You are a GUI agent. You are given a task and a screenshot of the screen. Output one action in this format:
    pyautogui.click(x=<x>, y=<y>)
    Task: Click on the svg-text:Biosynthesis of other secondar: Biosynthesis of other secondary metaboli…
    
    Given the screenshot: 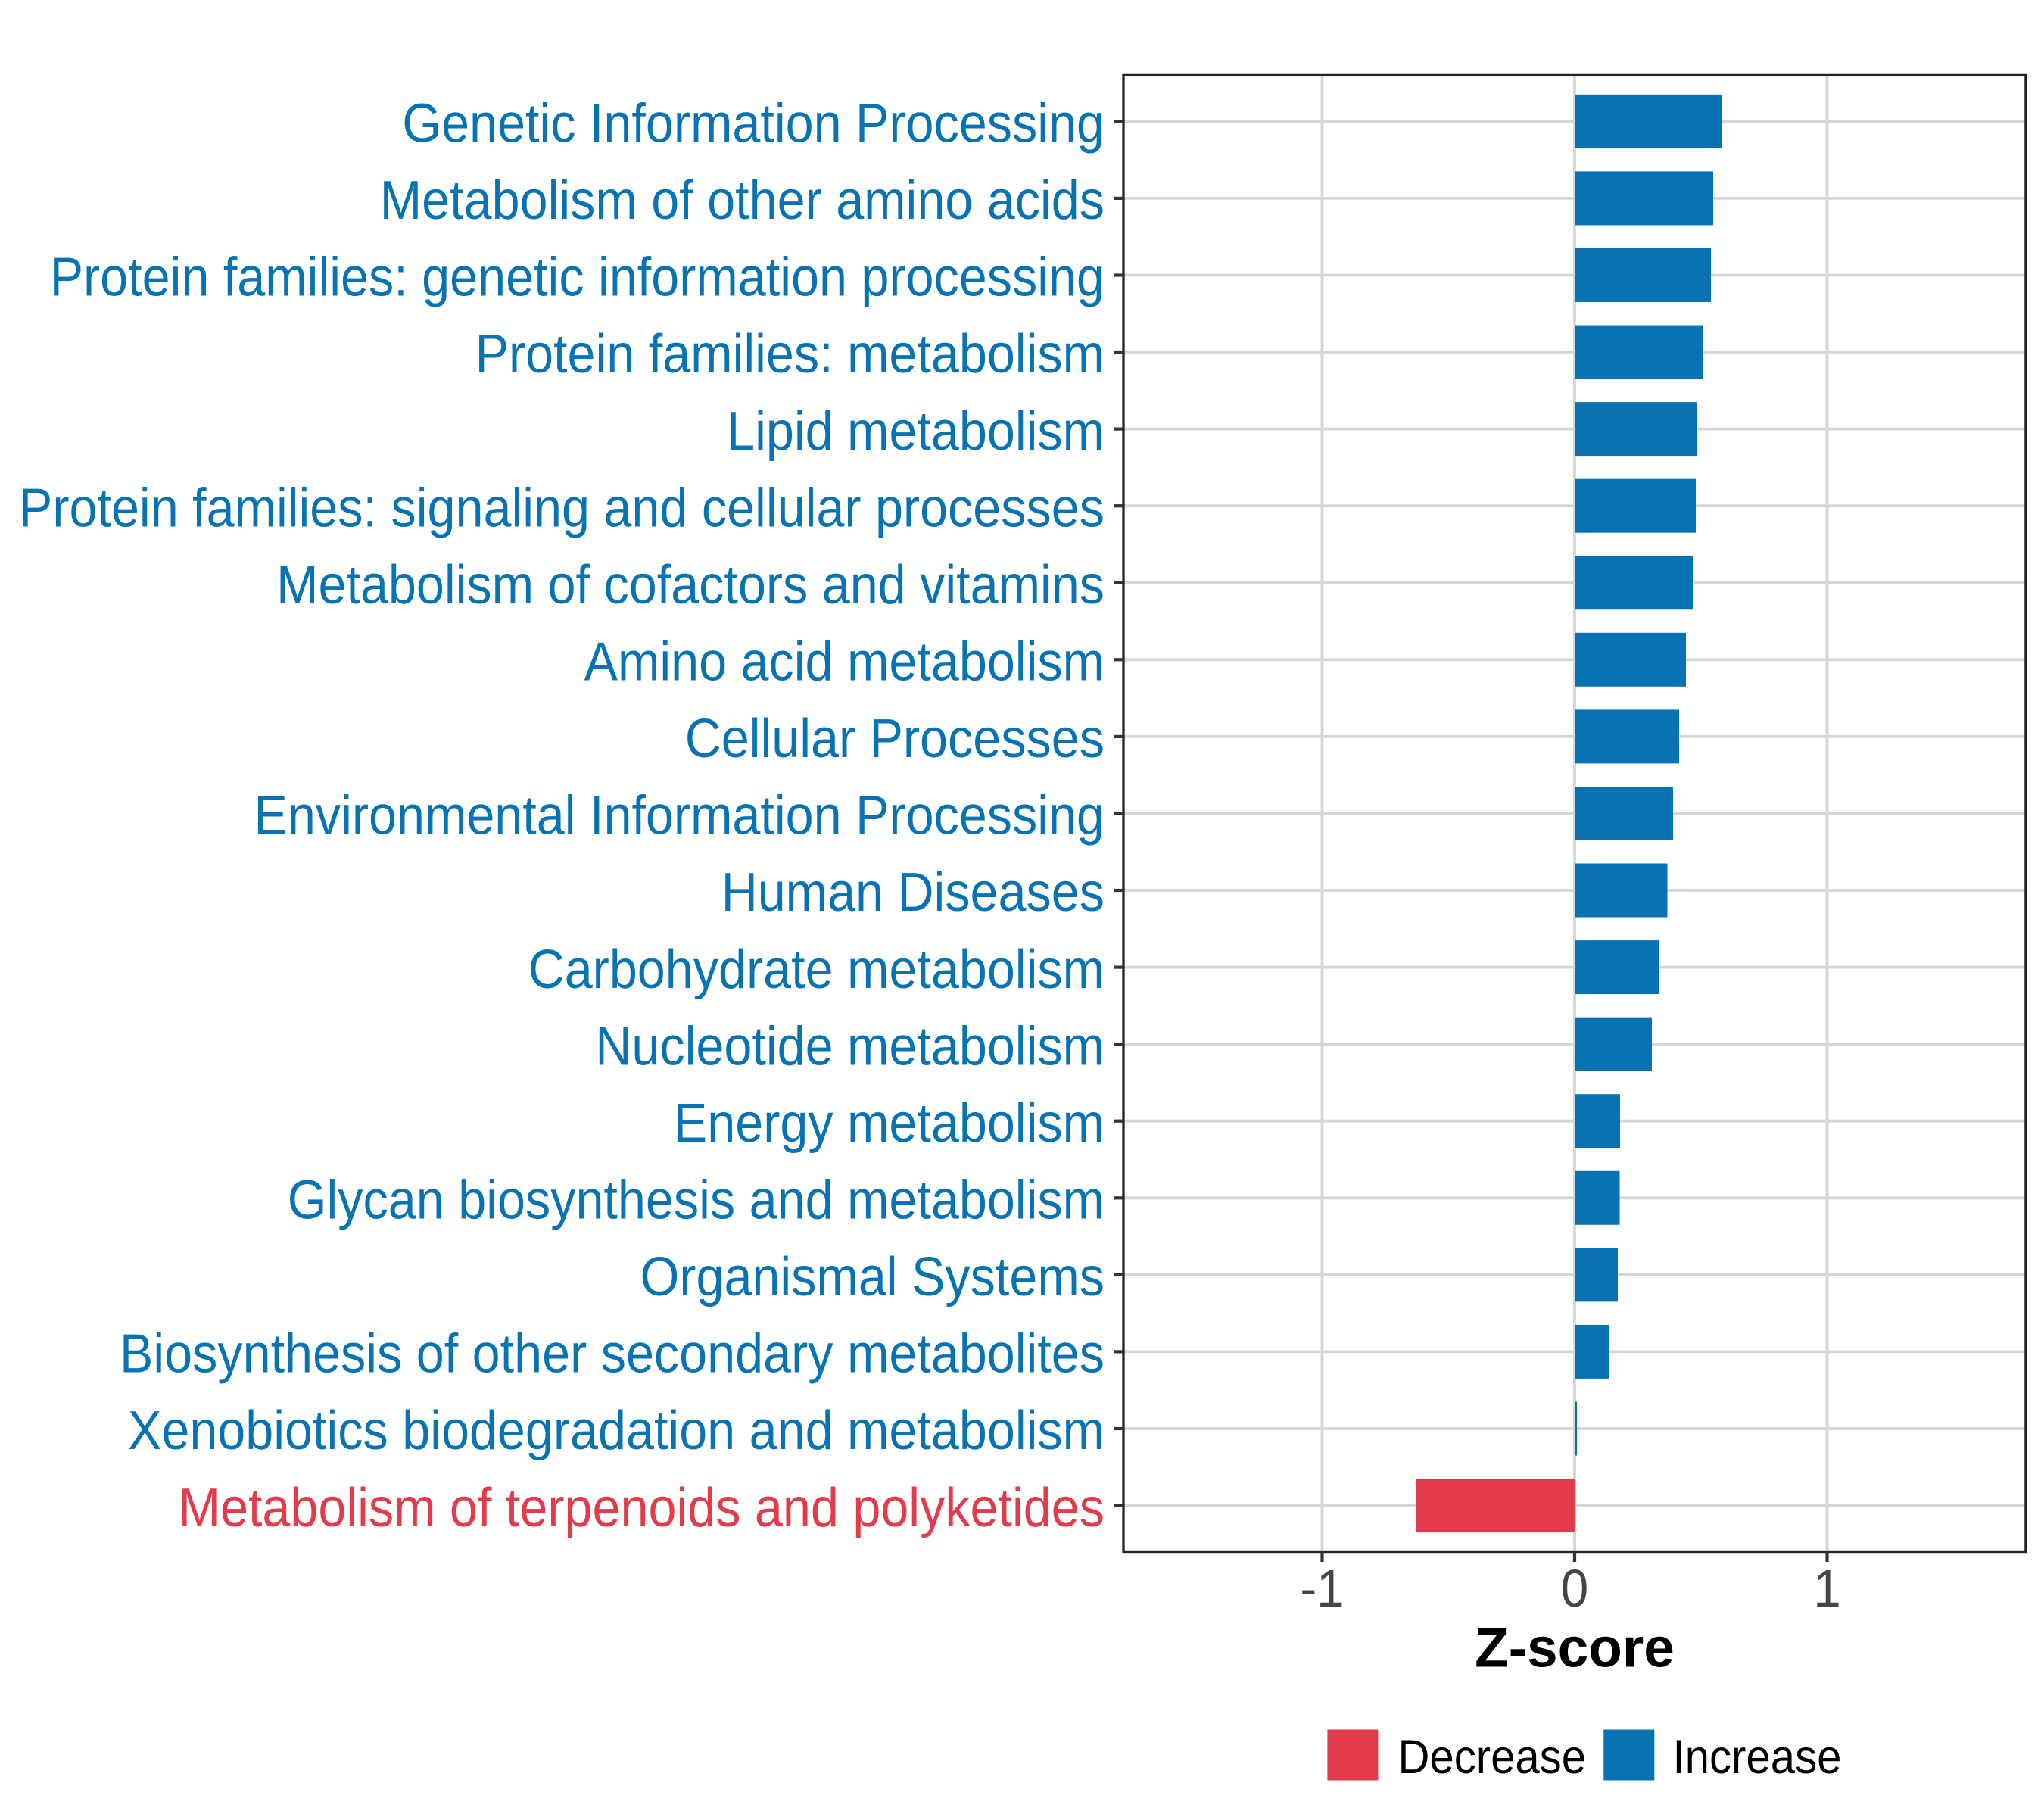 What is the action you would take?
    pyautogui.click(x=612, y=1354)
    